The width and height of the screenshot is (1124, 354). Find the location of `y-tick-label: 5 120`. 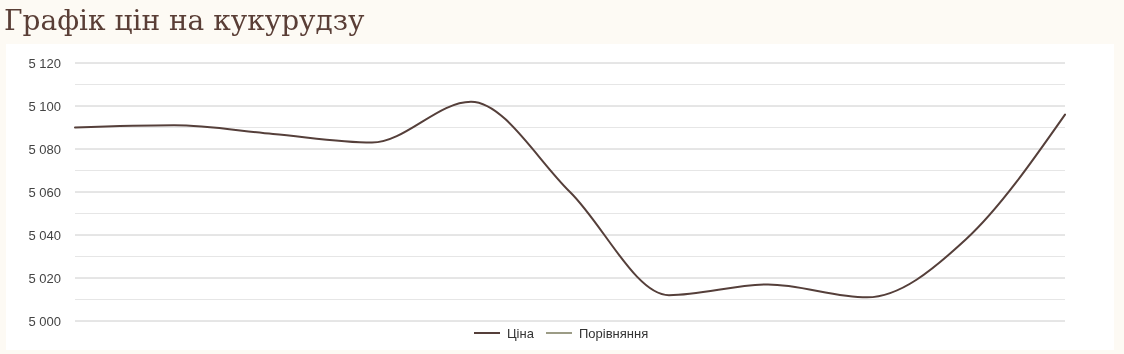

y-tick-label: 5 120 is located at coordinates (44, 63).